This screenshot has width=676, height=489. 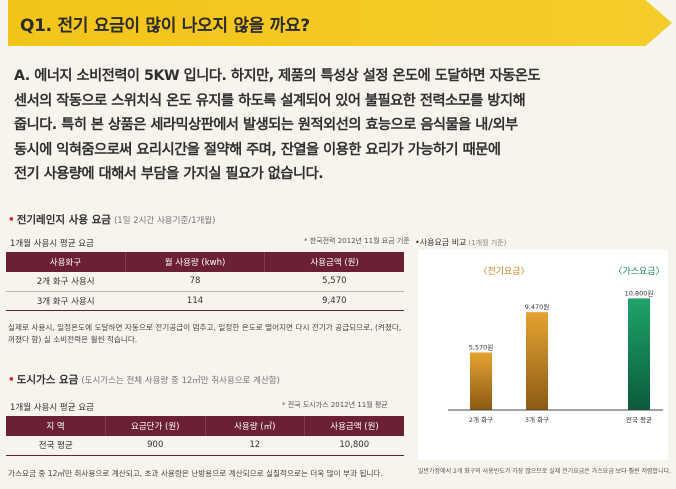 I want to click on x-tick-label: 전국 평균, so click(x=639, y=419).